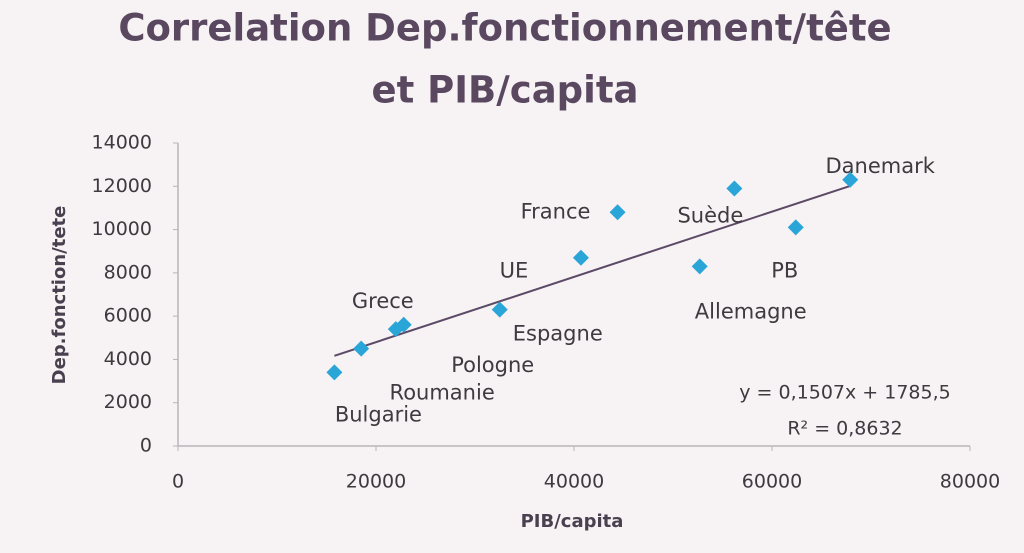 The image size is (1024, 553). I want to click on point-label: Bulgarie, so click(378, 414).